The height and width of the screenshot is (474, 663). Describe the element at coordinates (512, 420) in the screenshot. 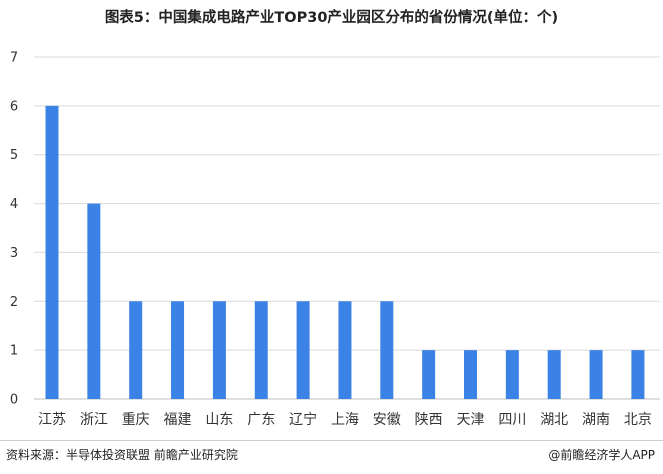

I see `x-tick-label: 四川` at that location.